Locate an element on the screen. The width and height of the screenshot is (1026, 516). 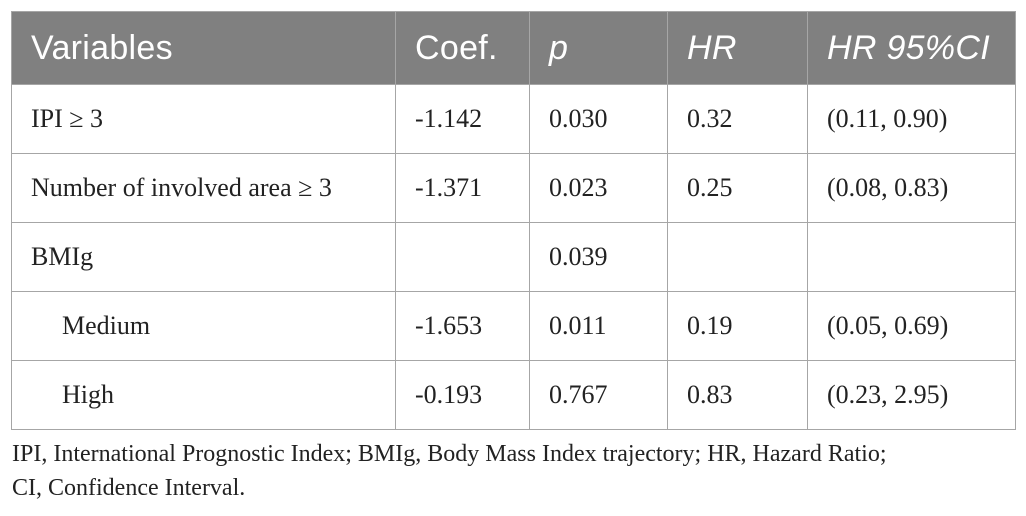
cell-ci is located at coordinates (911, 257).